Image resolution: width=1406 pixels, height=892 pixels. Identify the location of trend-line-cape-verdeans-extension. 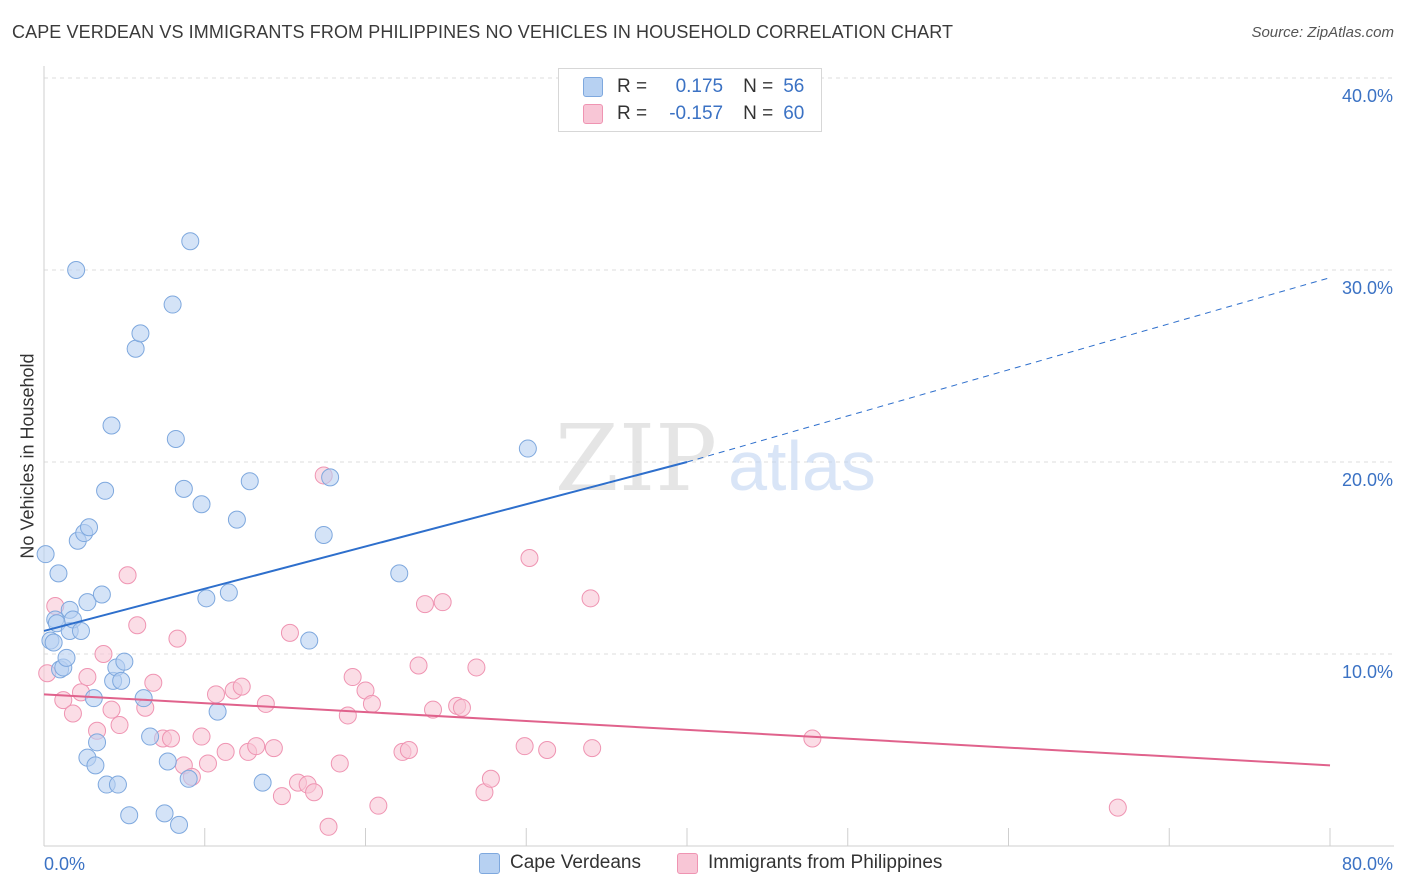
(1008, 370).